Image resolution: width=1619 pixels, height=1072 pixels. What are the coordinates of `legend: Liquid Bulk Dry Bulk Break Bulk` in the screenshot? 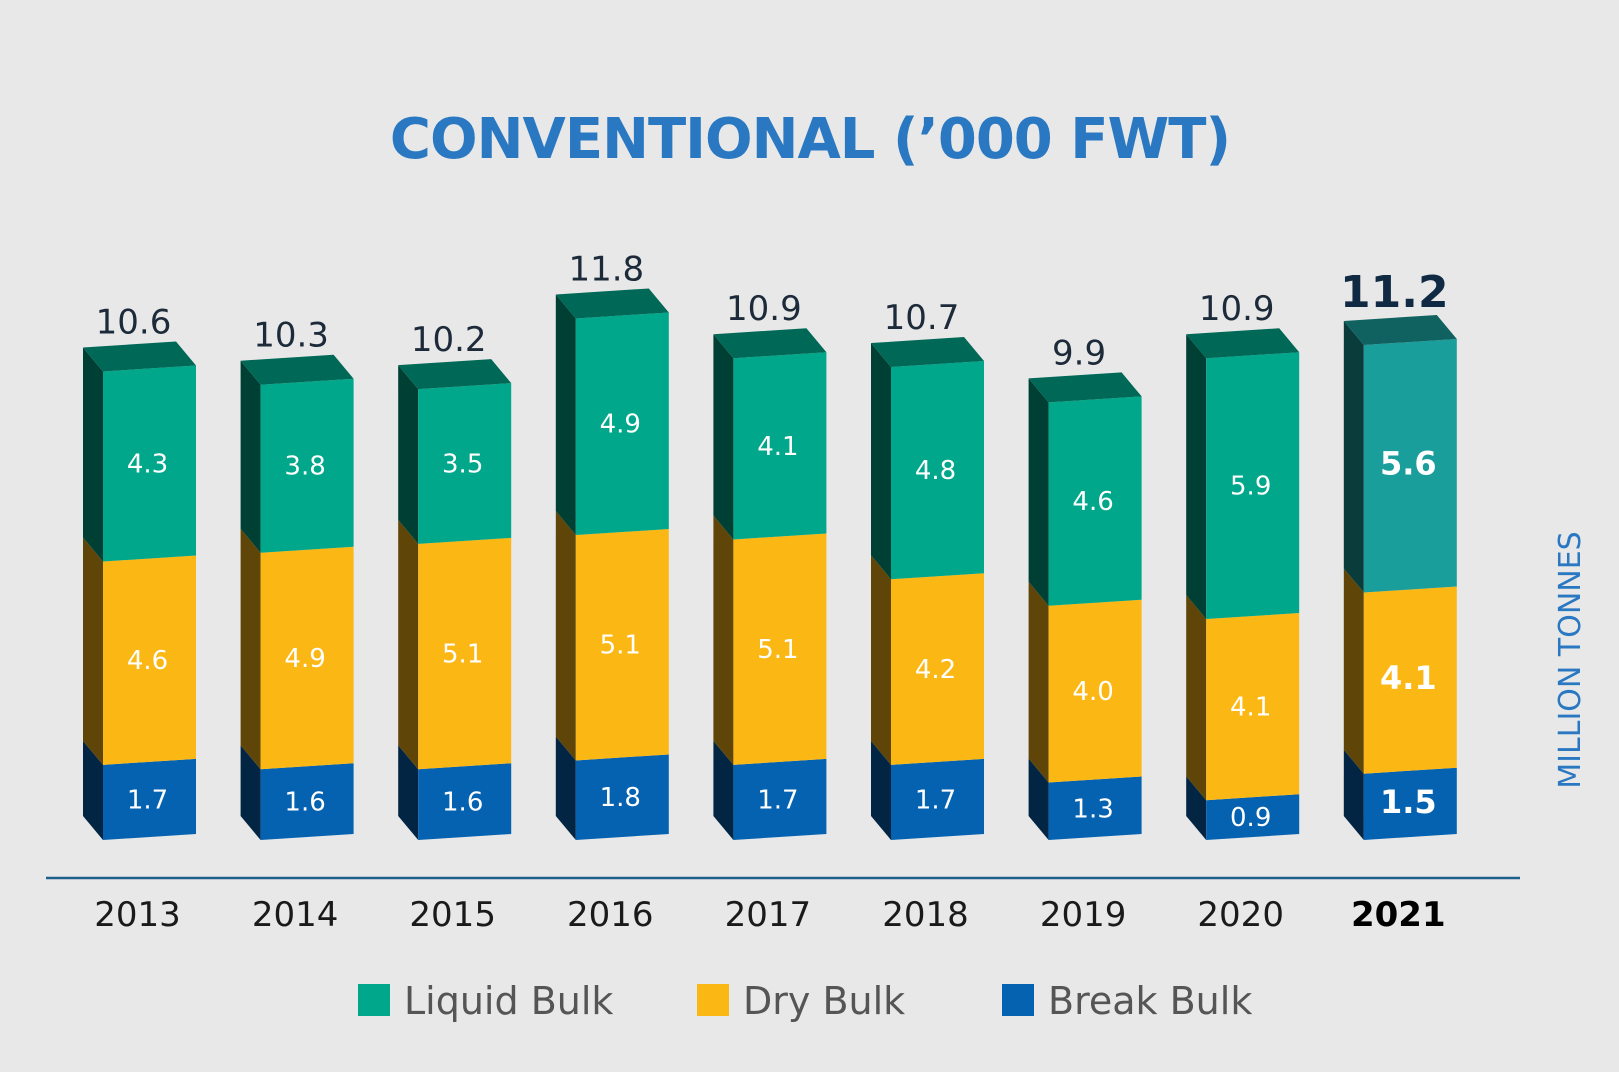 It's located at (805, 1001).